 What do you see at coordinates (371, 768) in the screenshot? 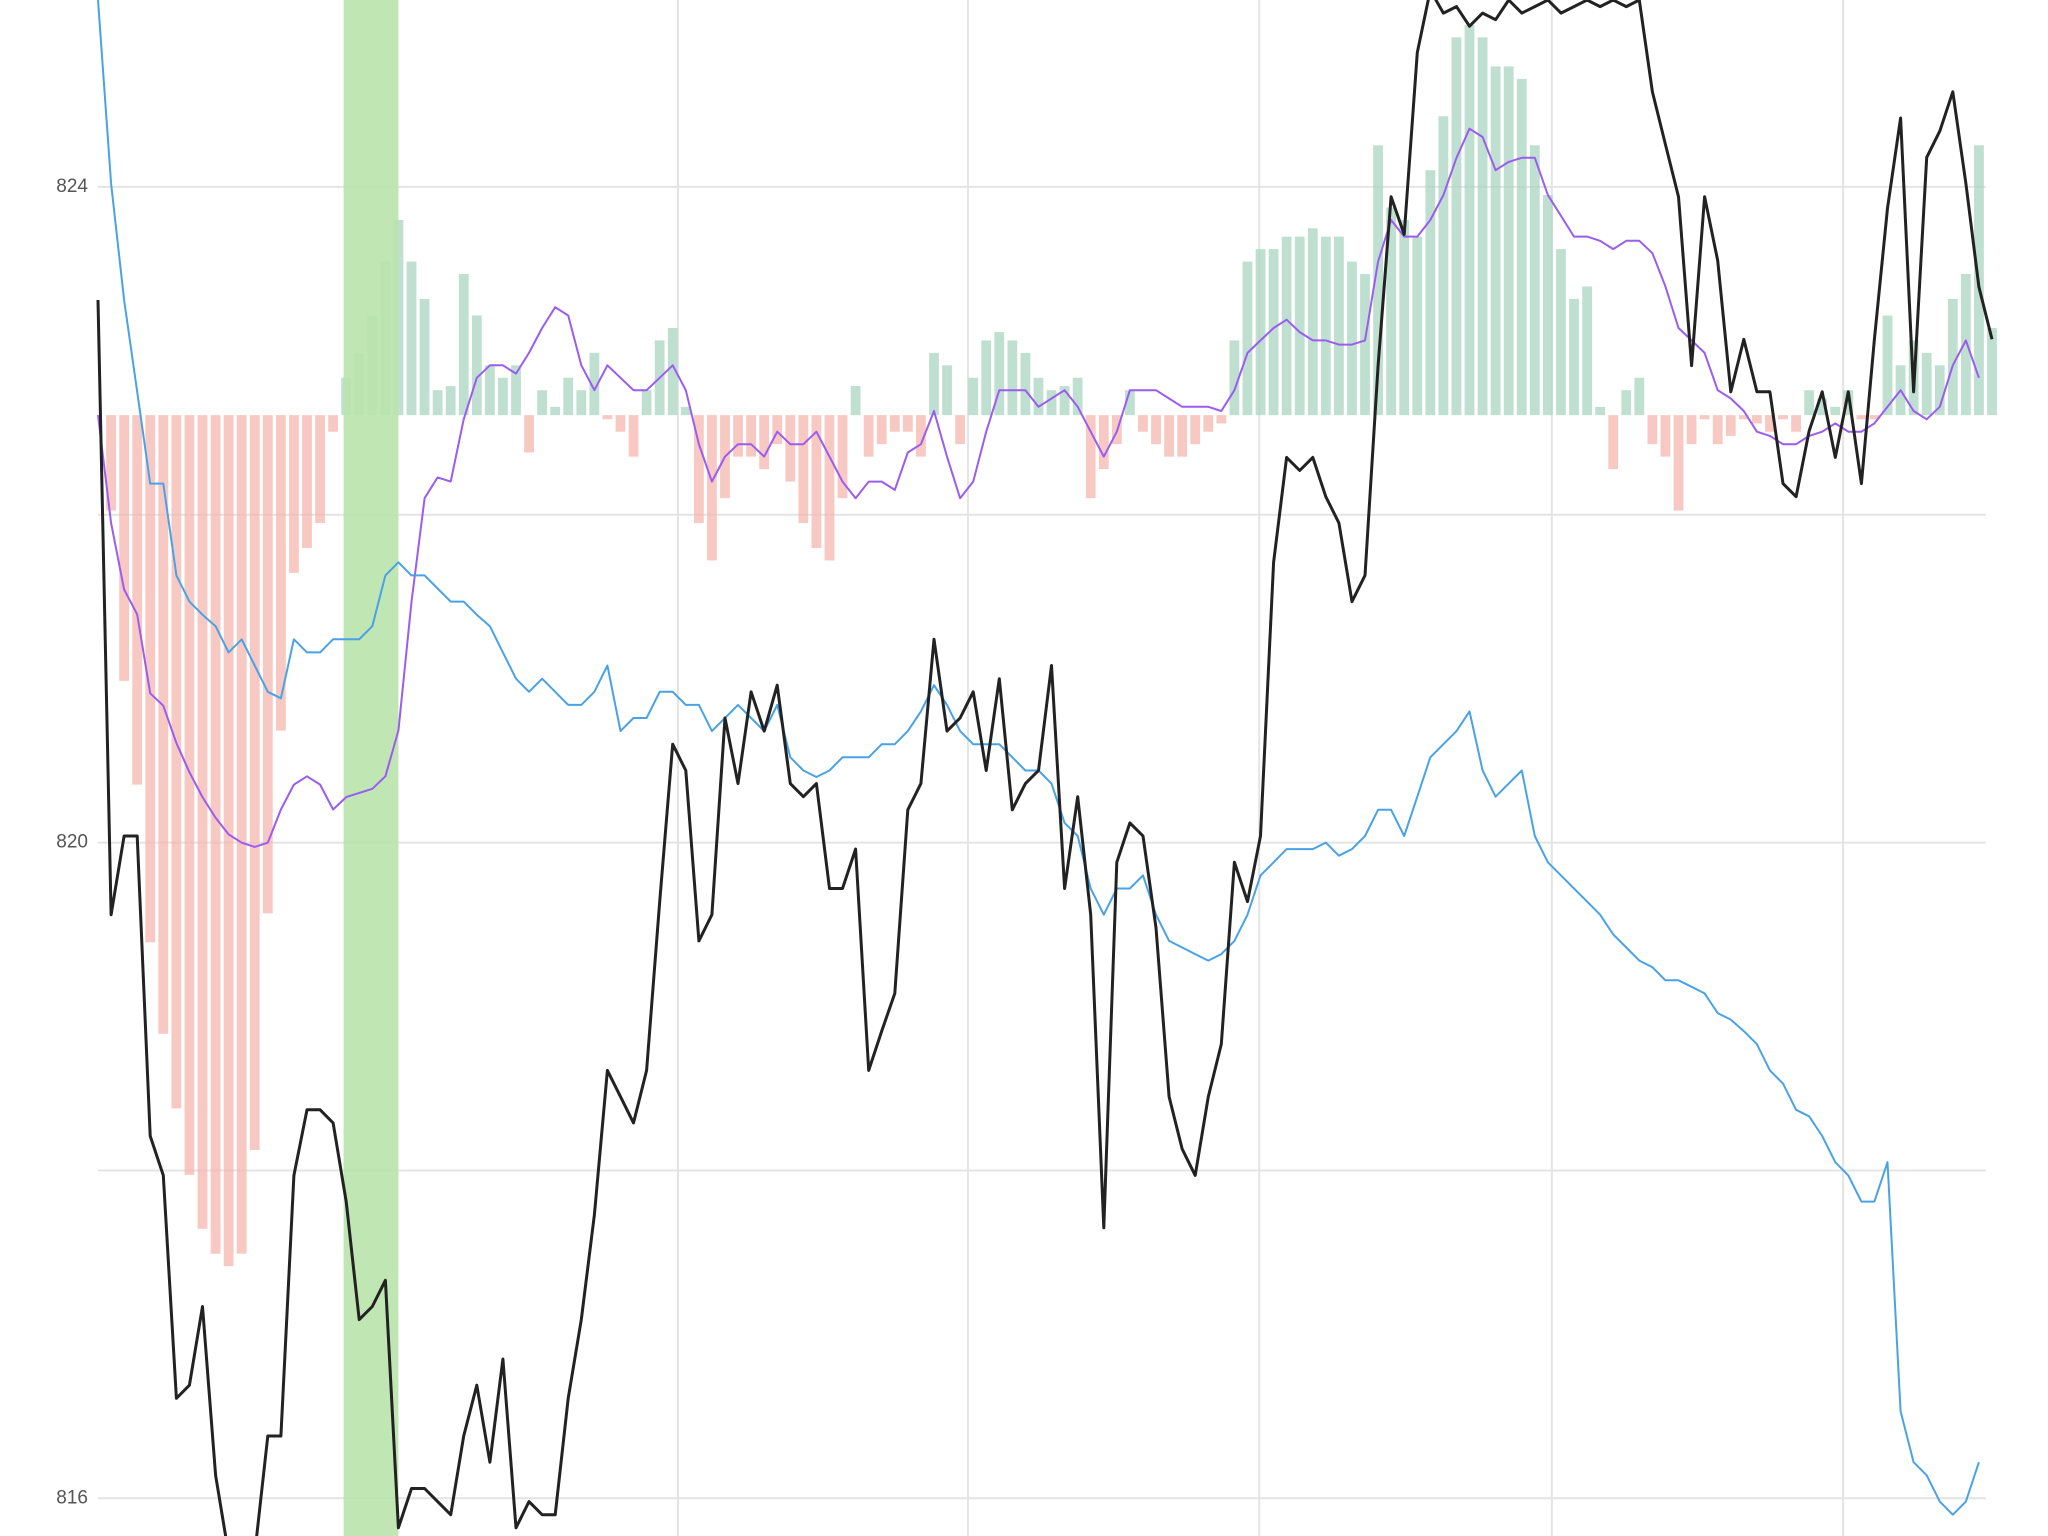
I see `highlight-band` at bounding box center [371, 768].